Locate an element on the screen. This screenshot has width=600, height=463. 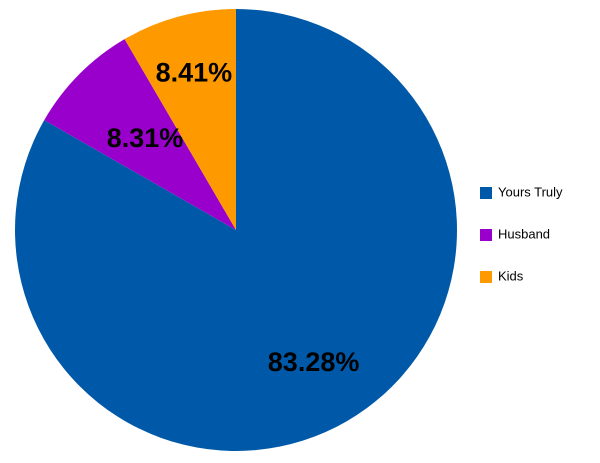
legend-swatch-kids is located at coordinates (486, 277).